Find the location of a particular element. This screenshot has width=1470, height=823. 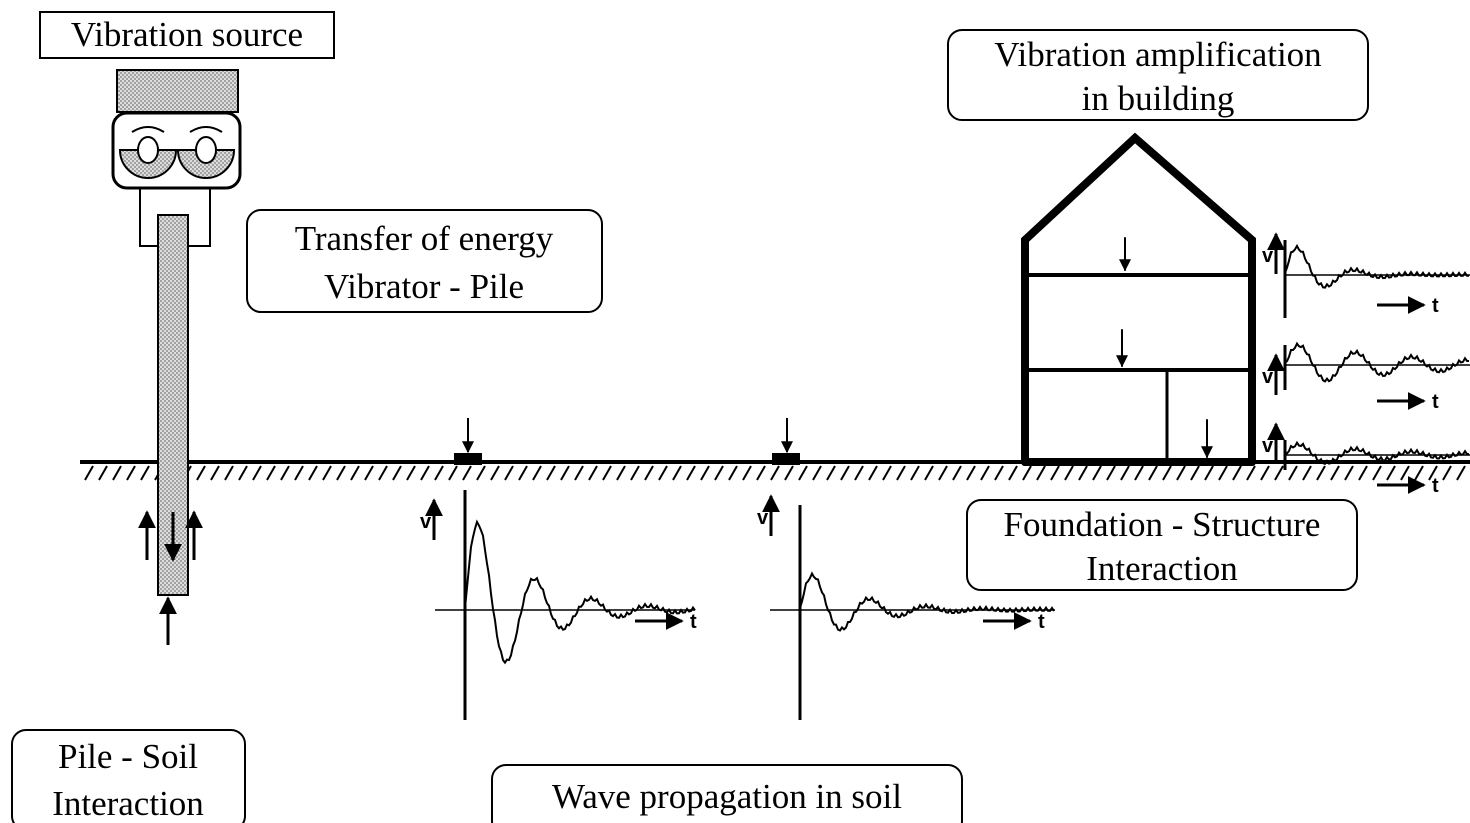

ground-hatch is located at coordinates (775, 473).